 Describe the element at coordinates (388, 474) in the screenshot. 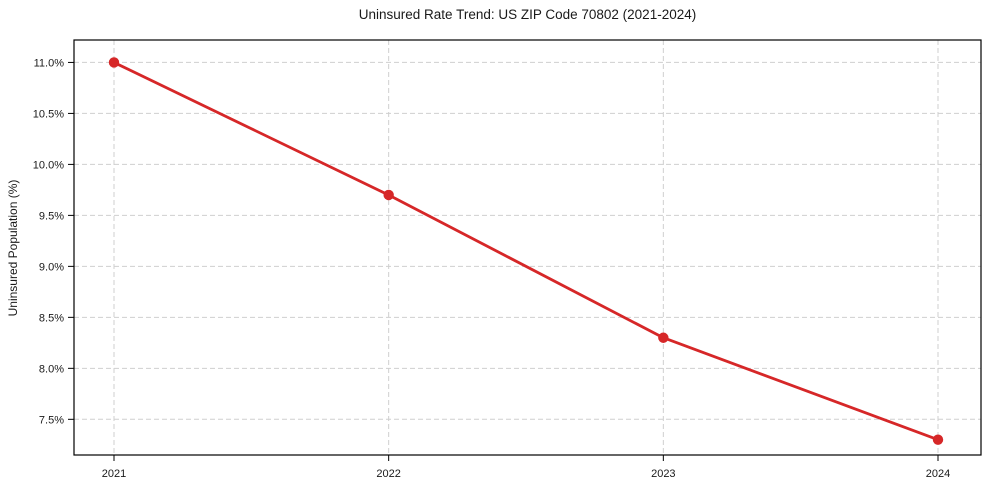

I see `x-tick-label: 2022` at that location.